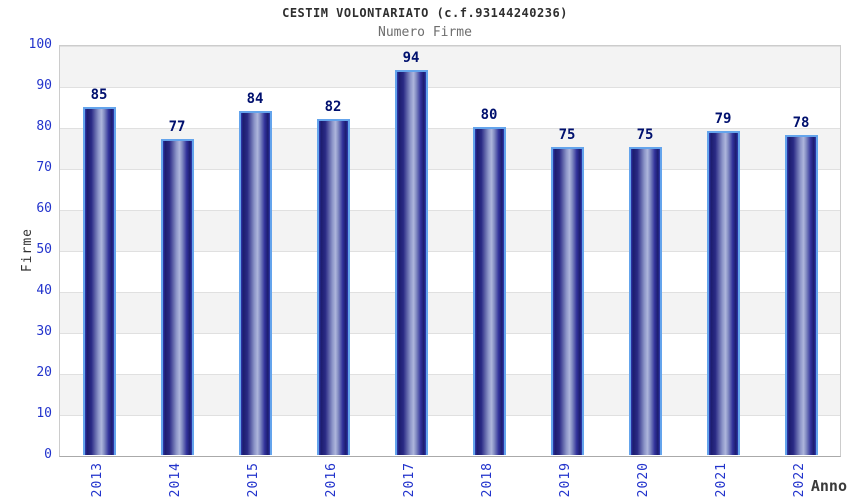  What do you see at coordinates (44, 126) in the screenshot?
I see `y-tick-label: 80` at bounding box center [44, 126].